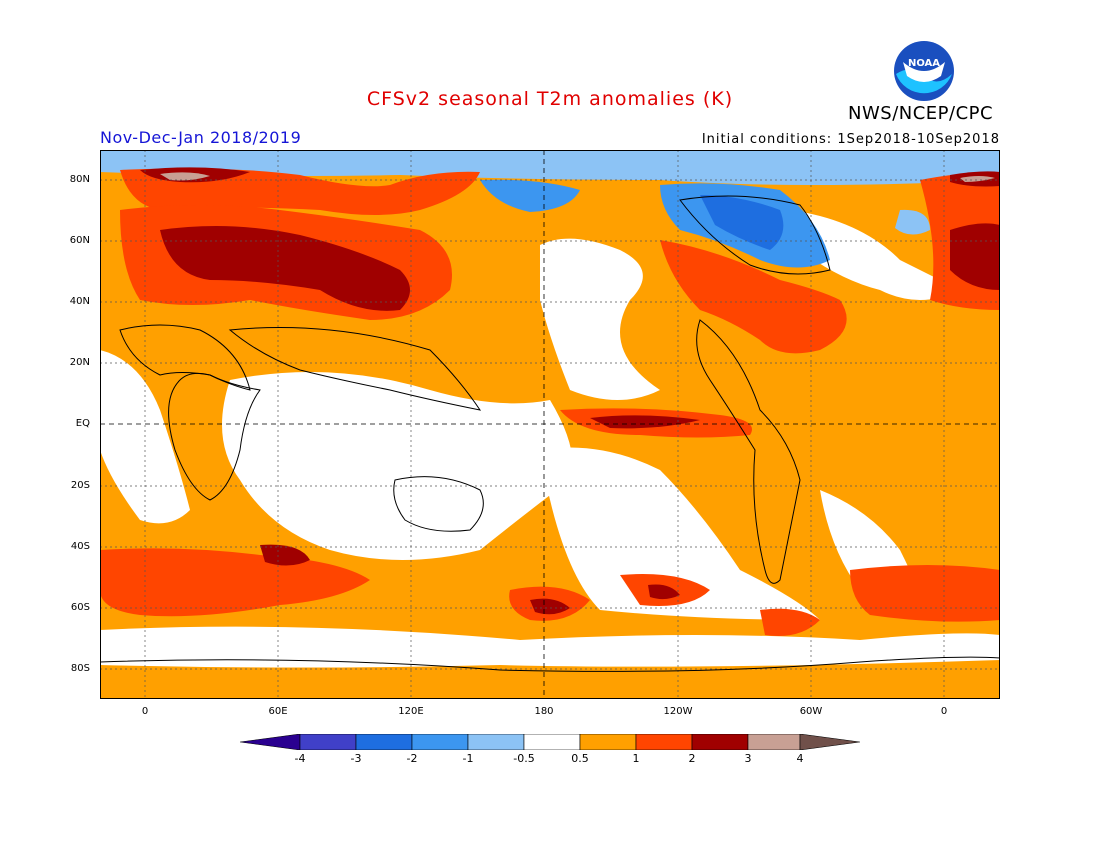 The height and width of the screenshot is (850, 1100). I want to click on lon-label: 60E, so click(278, 711).